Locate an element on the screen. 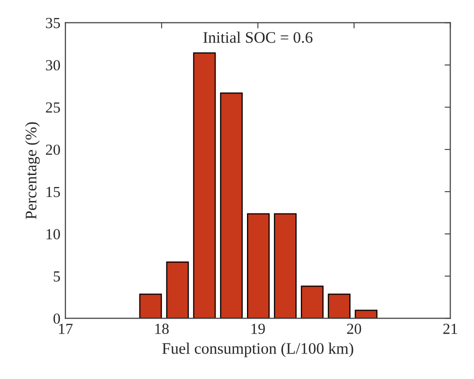  x-tick-label: 21 is located at coordinates (450, 329).